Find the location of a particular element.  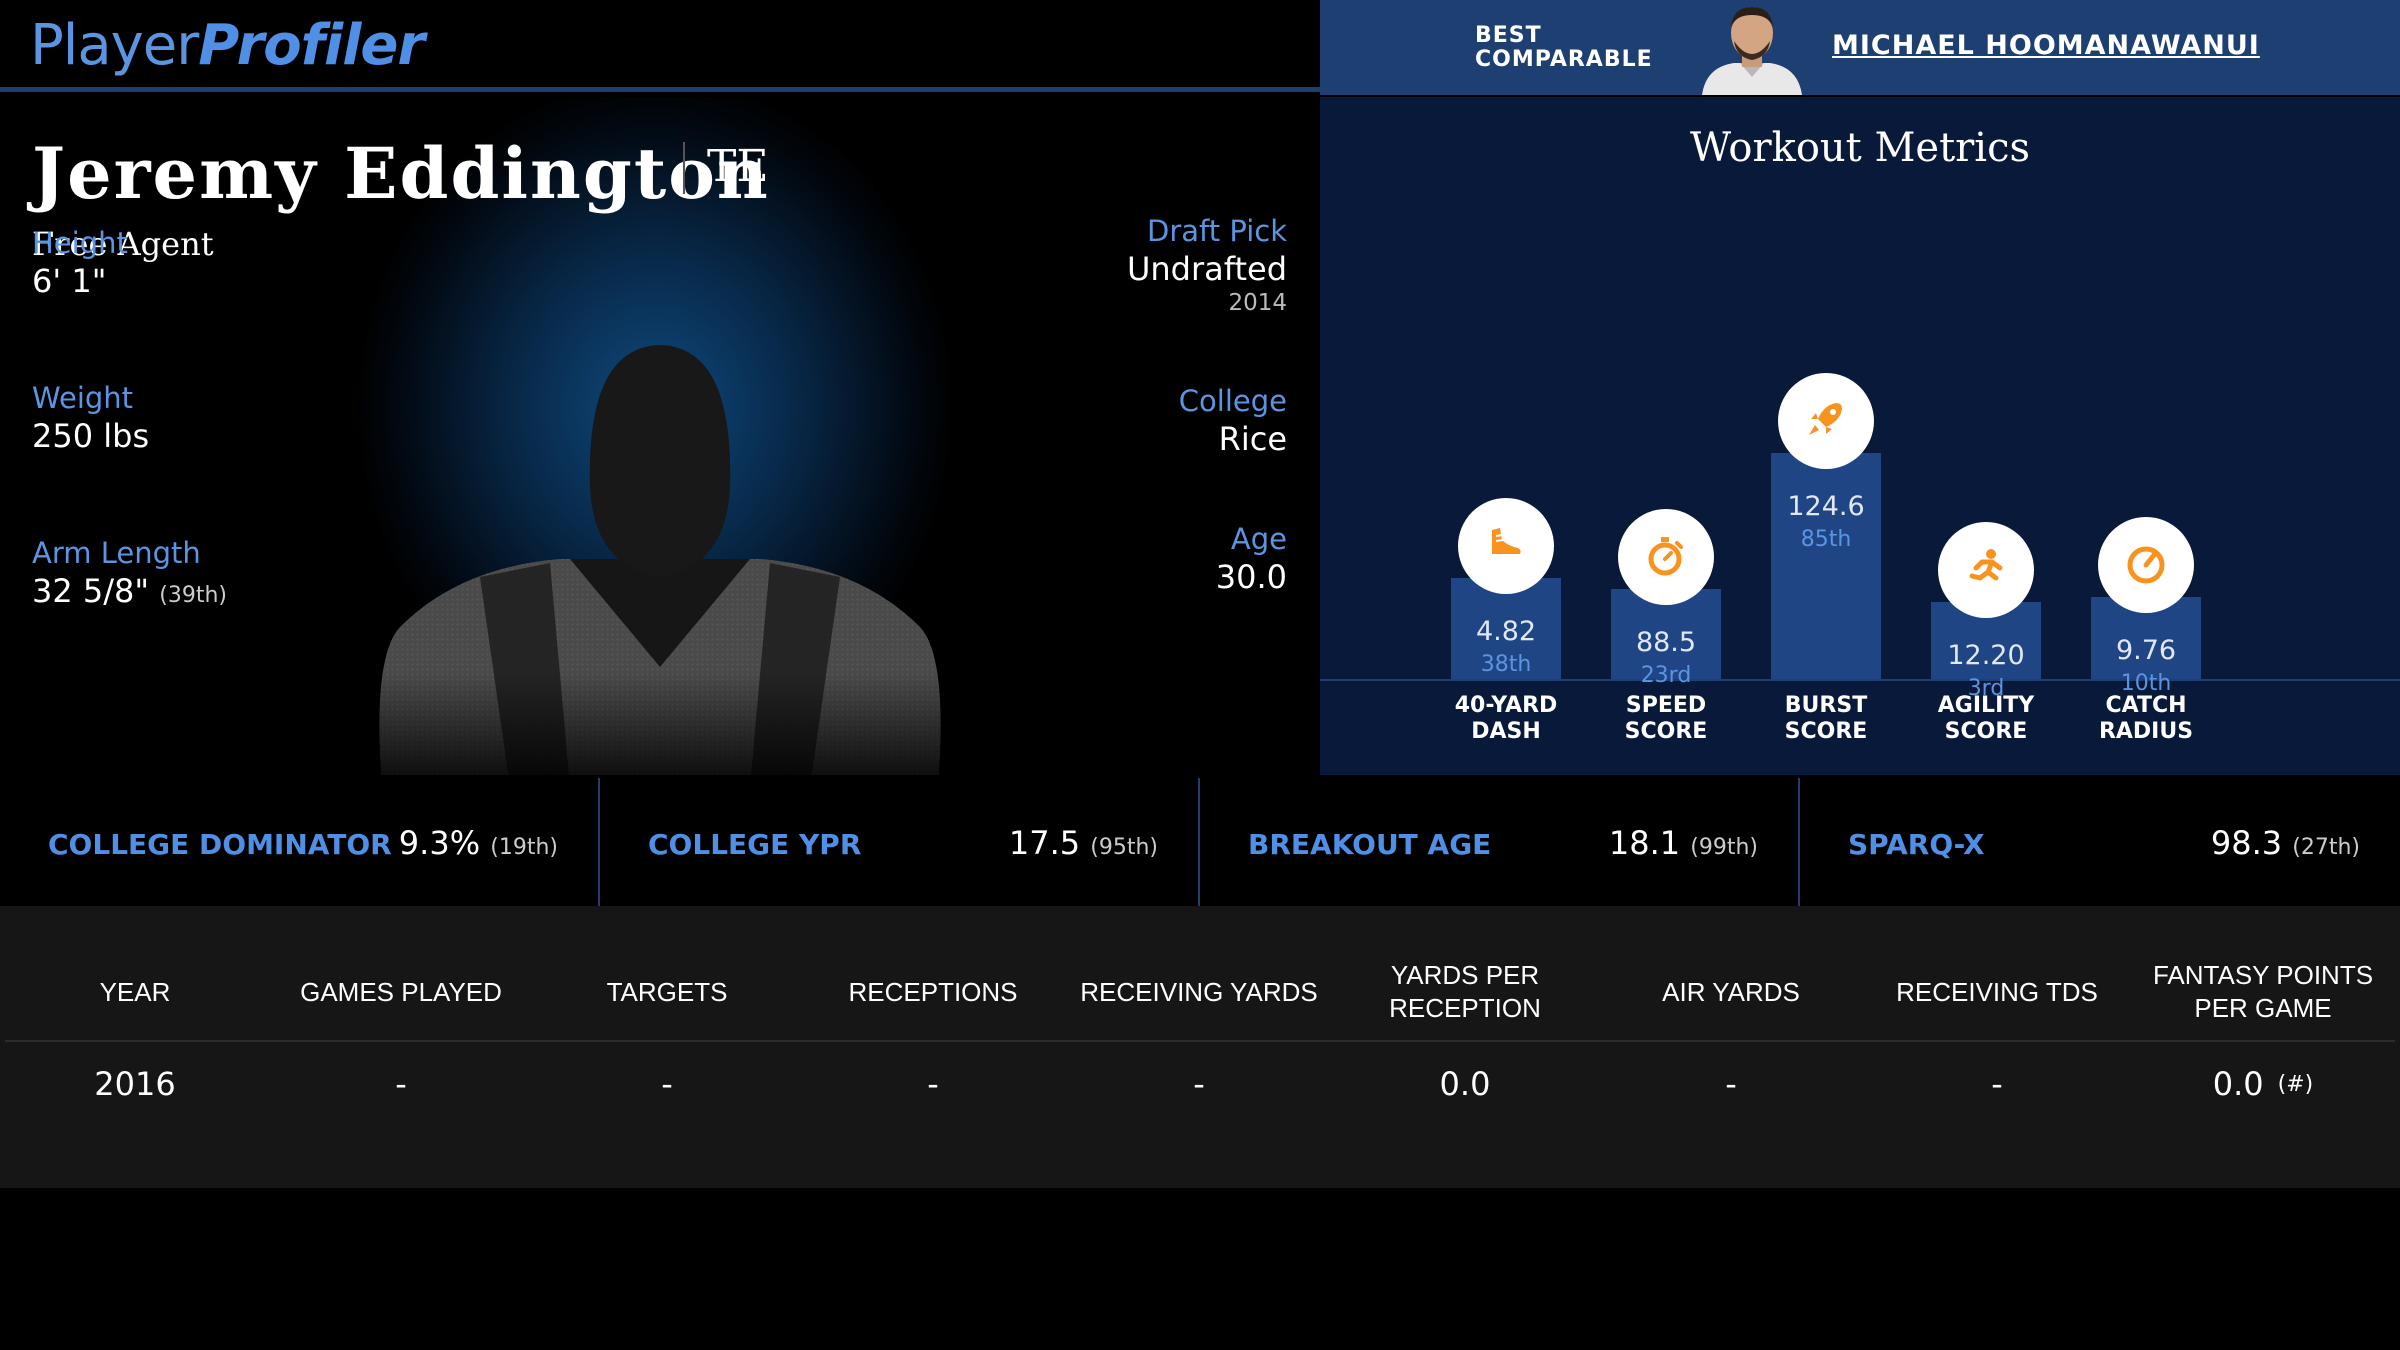

arm-length-number: 32 5/8" is located at coordinates (91, 591).